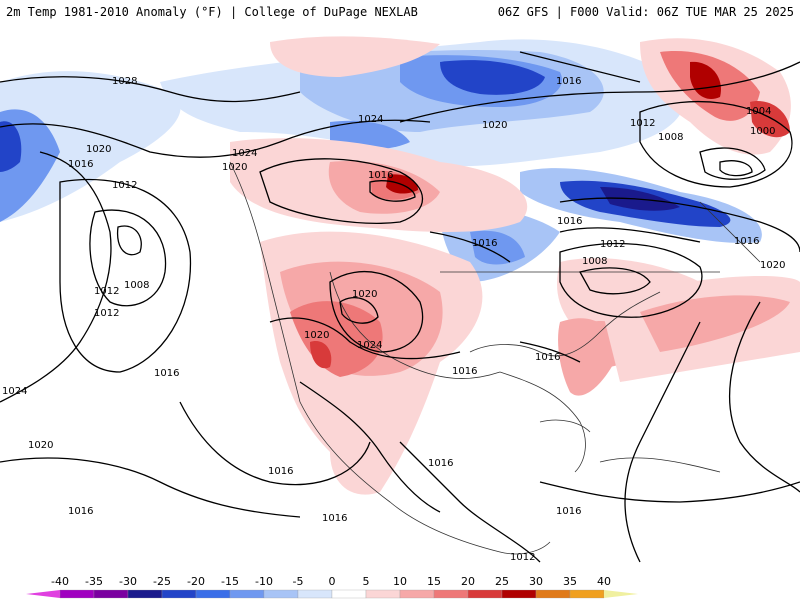 The width and height of the screenshot is (800, 604). What do you see at coordinates (434, 581) in the screenshot?
I see `colorbar-tick-label: 15` at bounding box center [434, 581].